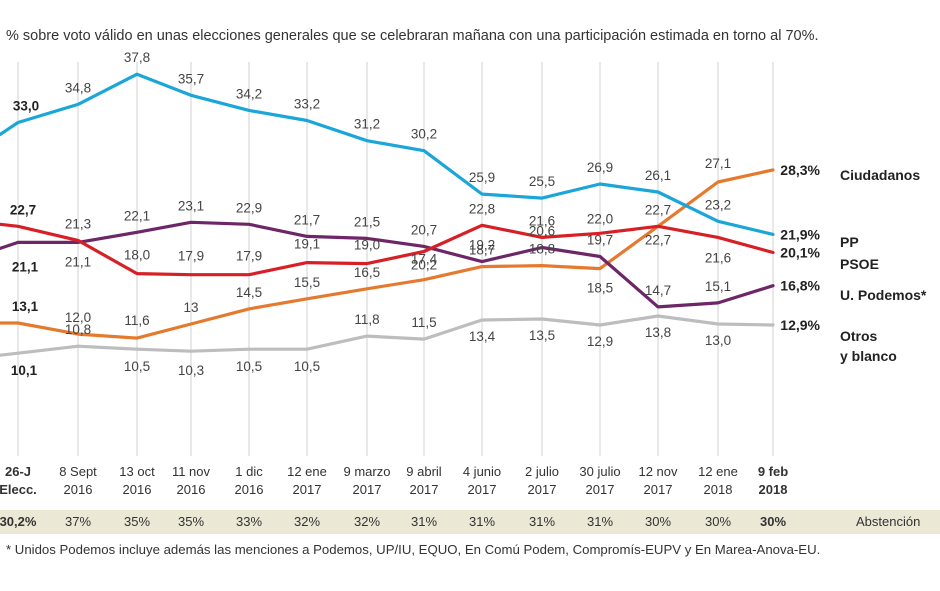 The height and width of the screenshot is (591, 940). Describe the element at coordinates (542, 249) in the screenshot. I see `data-label: 18,8` at that location.